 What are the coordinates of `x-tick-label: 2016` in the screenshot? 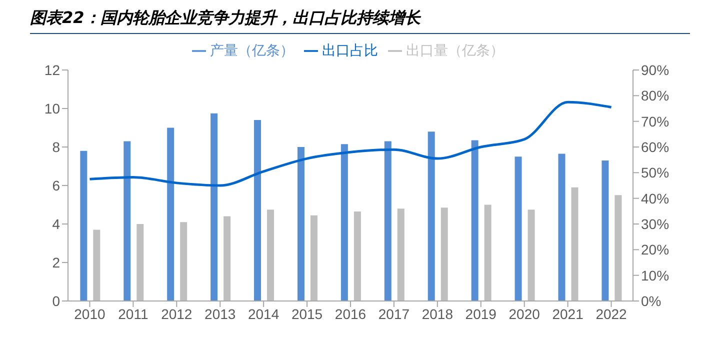 It's located at (350, 314).